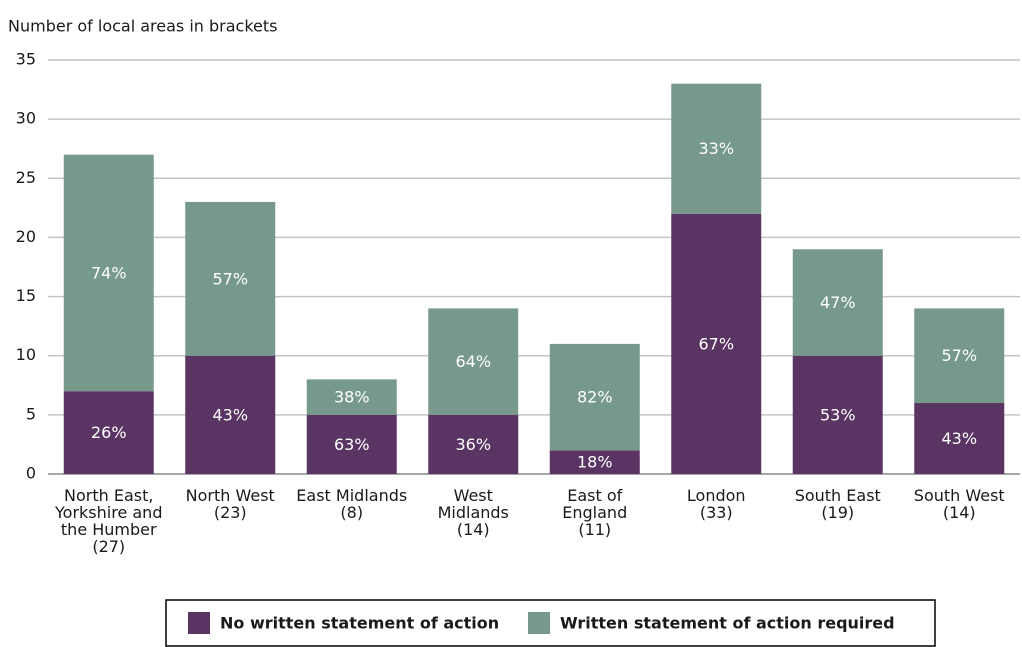 The image size is (1022, 647). I want to click on y-tick-label: 35, so click(26, 59).